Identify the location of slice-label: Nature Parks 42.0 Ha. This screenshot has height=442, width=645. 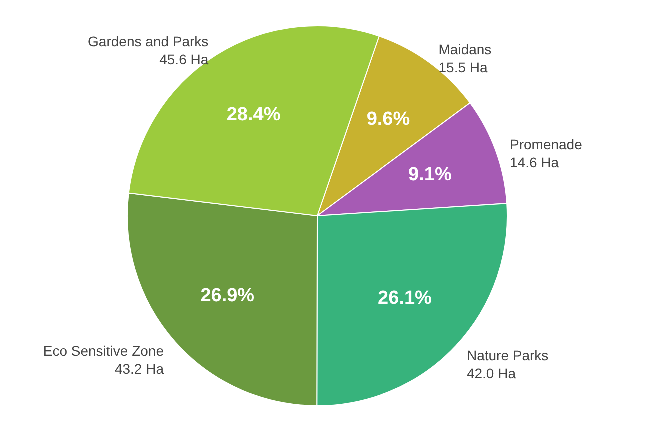
(507, 364).